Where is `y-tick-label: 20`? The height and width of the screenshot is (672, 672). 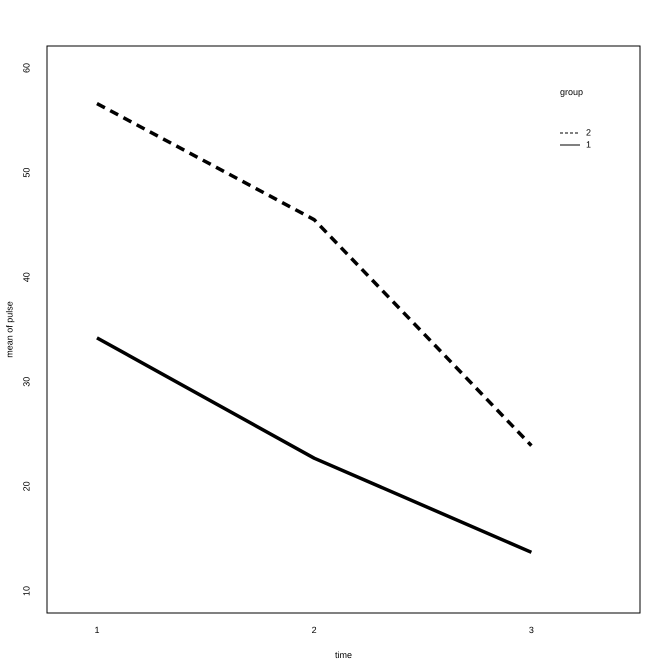 y-tick-label: 20 is located at coordinates (26, 486).